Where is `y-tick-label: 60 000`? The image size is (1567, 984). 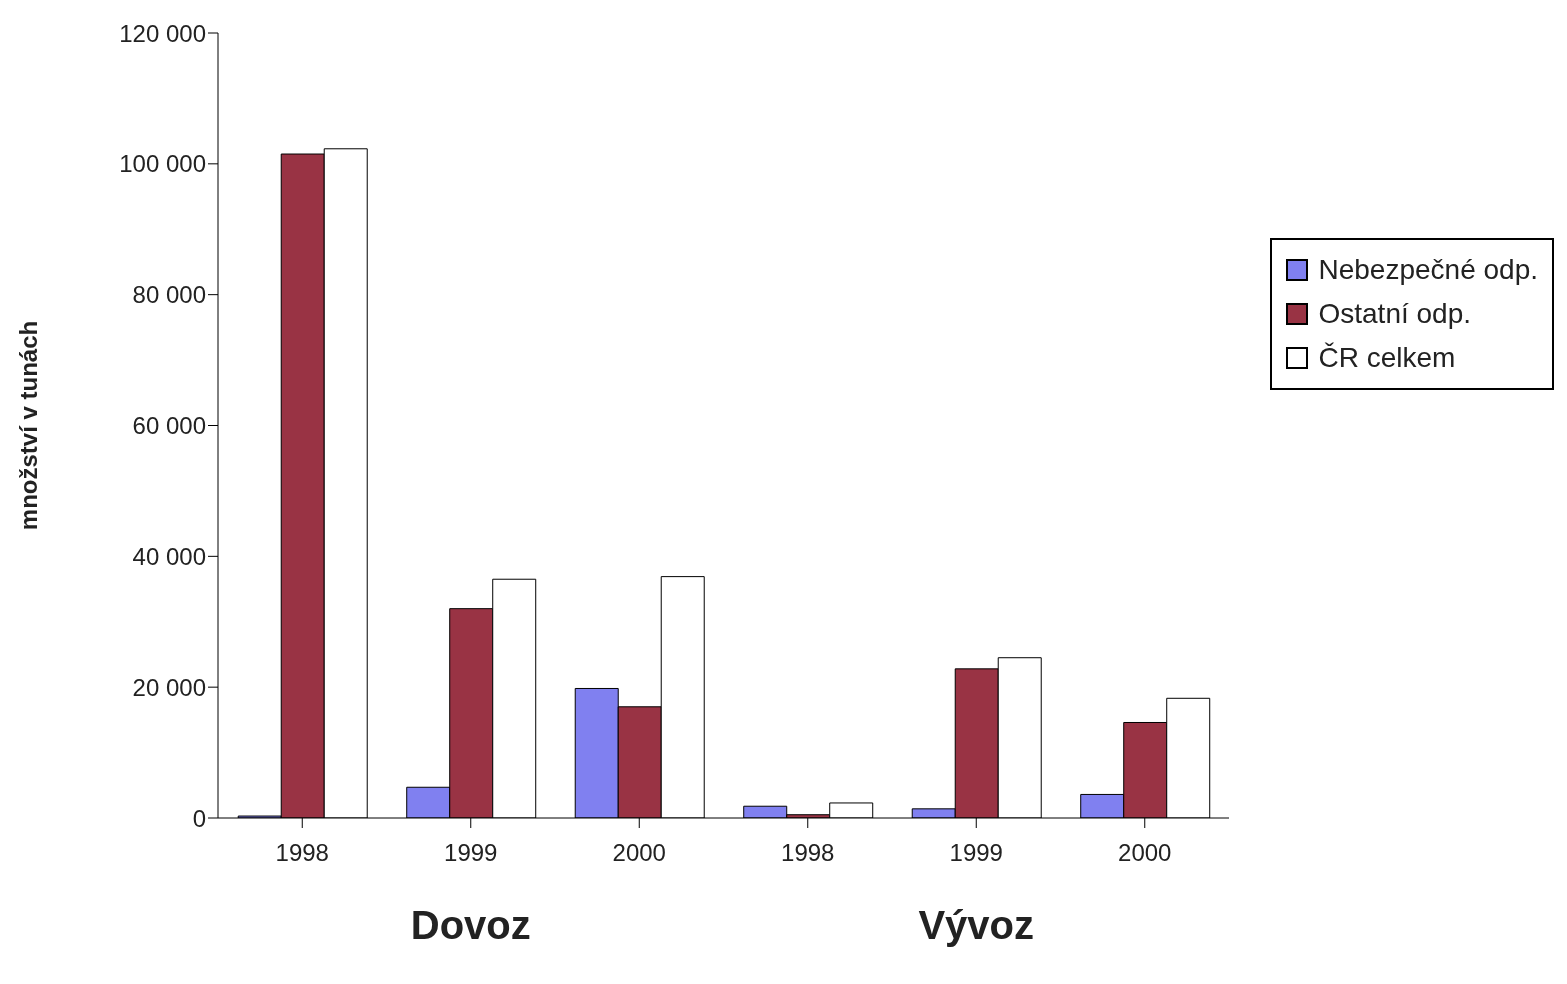 y-tick-label: 60 000 is located at coordinates (169, 426).